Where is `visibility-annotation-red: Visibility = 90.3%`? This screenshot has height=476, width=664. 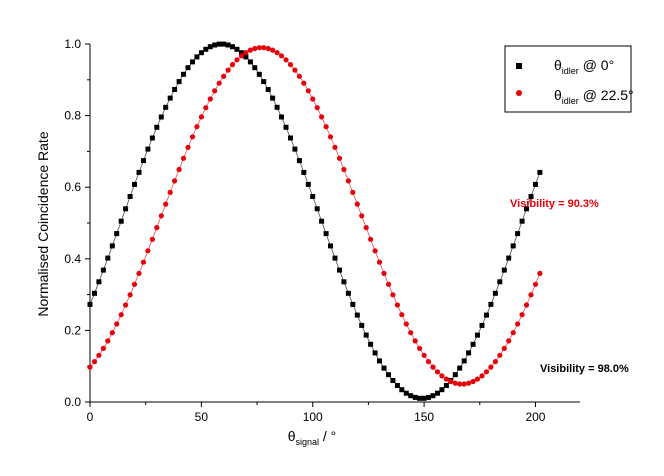 visibility-annotation-red: Visibility = 90.3% is located at coordinates (554, 204).